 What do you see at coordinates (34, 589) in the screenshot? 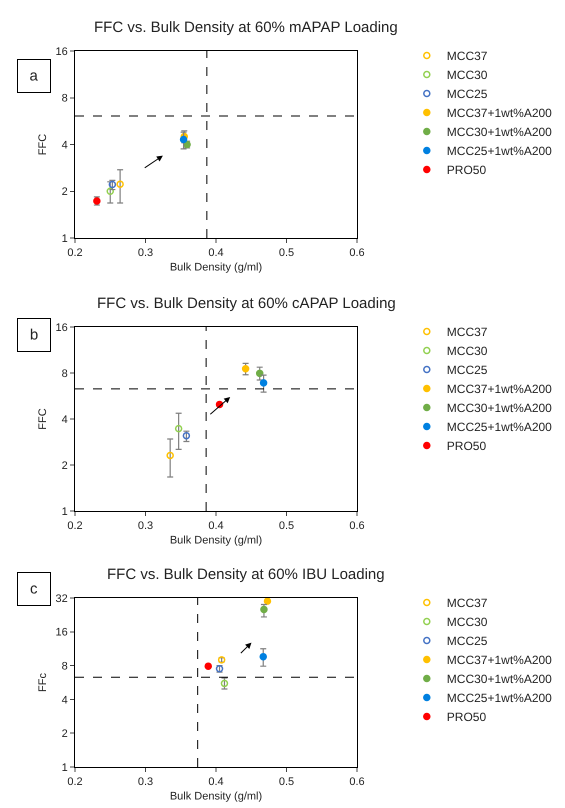
I see `text: c` at bounding box center [34, 589].